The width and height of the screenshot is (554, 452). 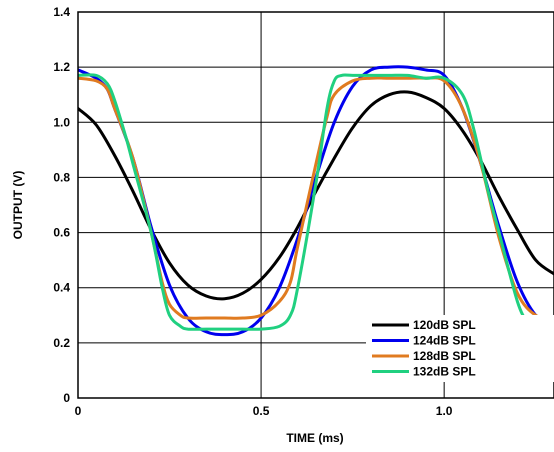 I want to click on x-tick-labels: 0 0.5 1.0, so click(x=264, y=411).